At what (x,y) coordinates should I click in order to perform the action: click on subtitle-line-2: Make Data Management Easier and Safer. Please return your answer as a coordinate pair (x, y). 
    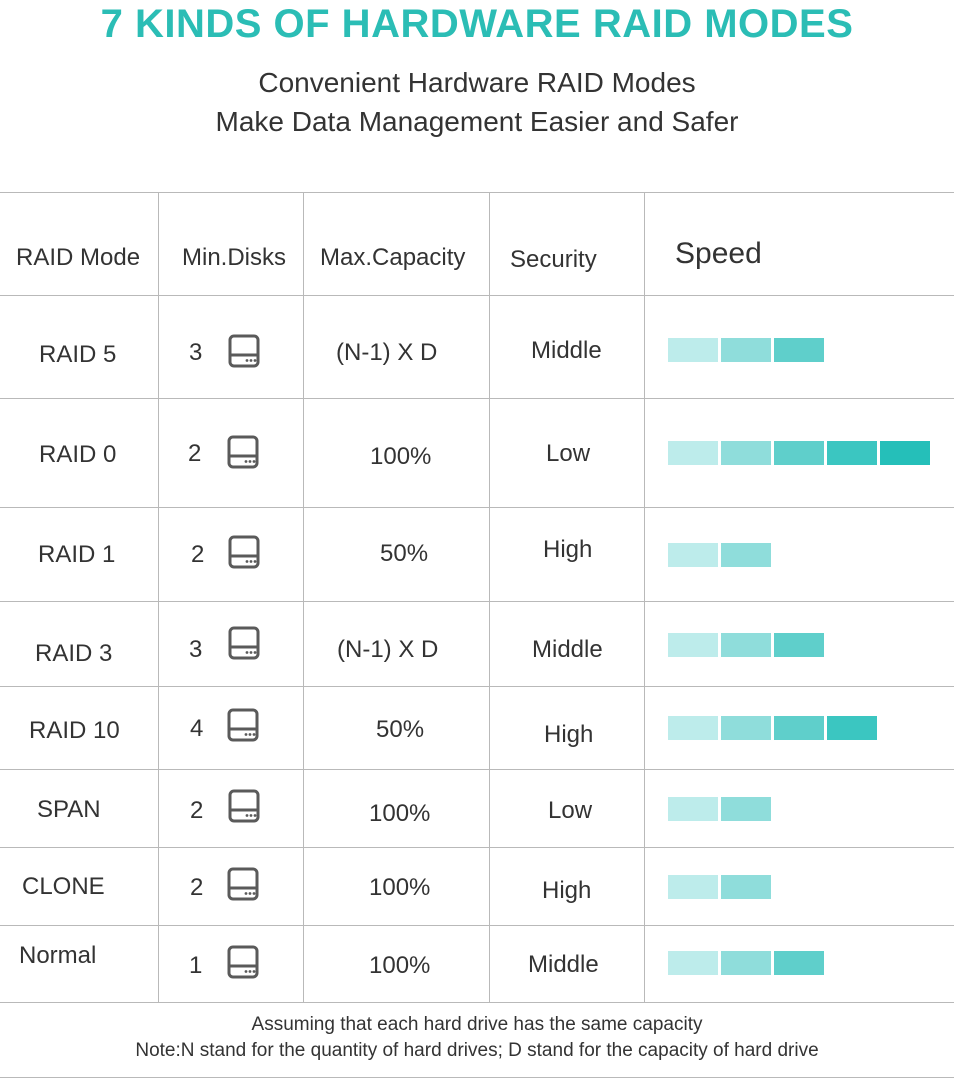
    Looking at the image, I should click on (477, 121).